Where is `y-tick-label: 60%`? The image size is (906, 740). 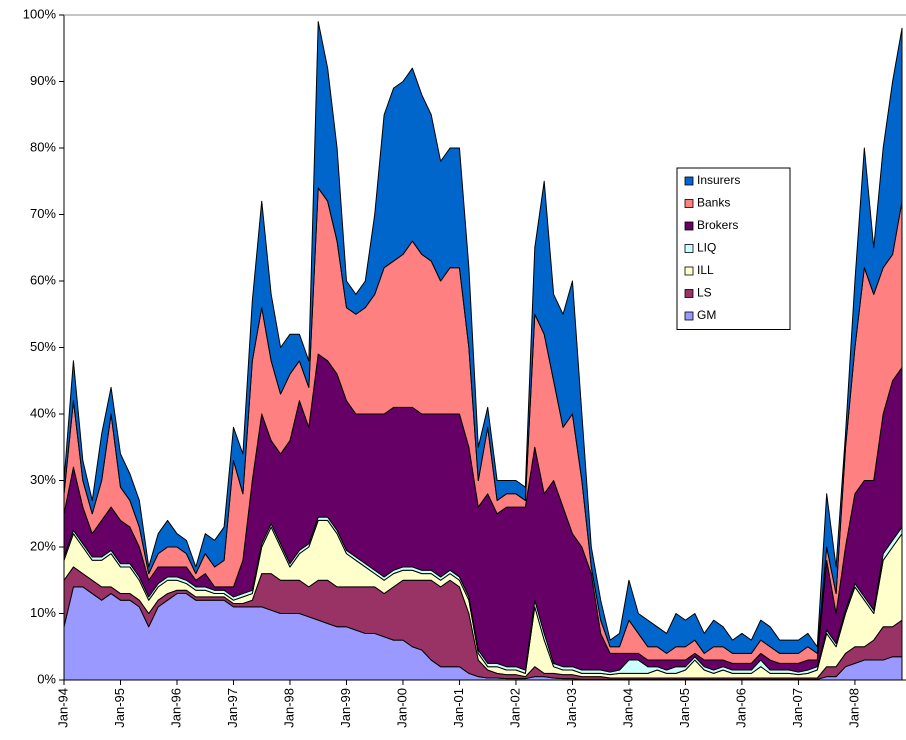
y-tick-label: 60% is located at coordinates (43, 279).